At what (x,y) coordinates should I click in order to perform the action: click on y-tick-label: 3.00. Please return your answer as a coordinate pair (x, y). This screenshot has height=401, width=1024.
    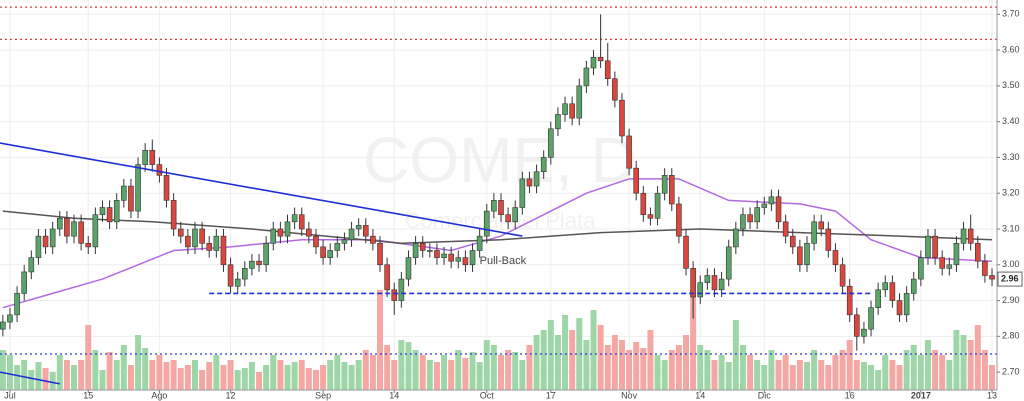
    Looking at the image, I should click on (1011, 264).